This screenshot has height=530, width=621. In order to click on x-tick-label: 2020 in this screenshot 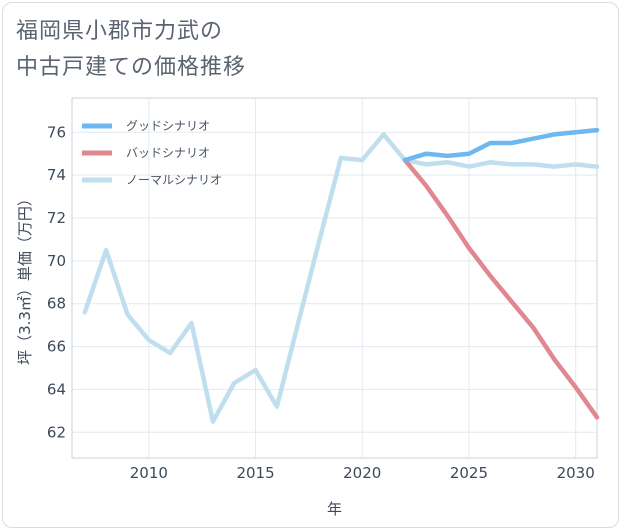, I will do `click(362, 473)`.